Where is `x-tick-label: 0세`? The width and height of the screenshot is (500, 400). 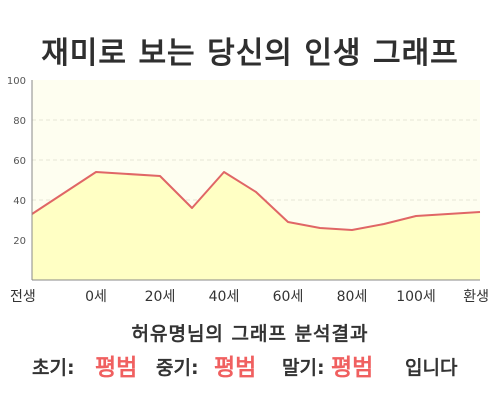 x-tick-label: 0세 is located at coordinates (96, 297).